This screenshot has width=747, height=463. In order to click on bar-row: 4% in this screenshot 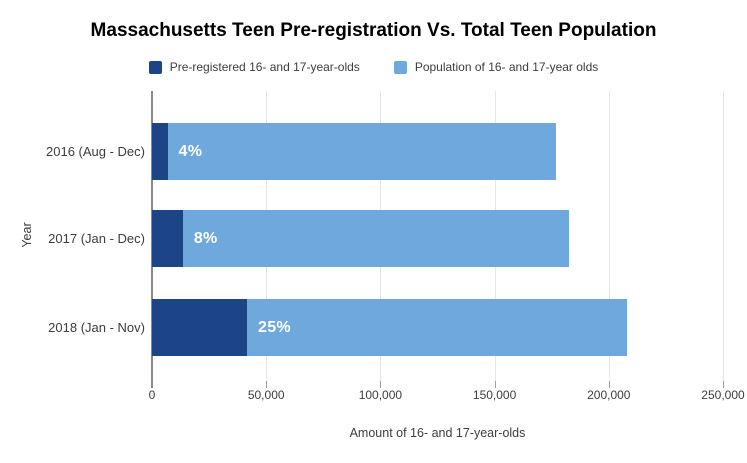, I will do `click(437, 151)`.